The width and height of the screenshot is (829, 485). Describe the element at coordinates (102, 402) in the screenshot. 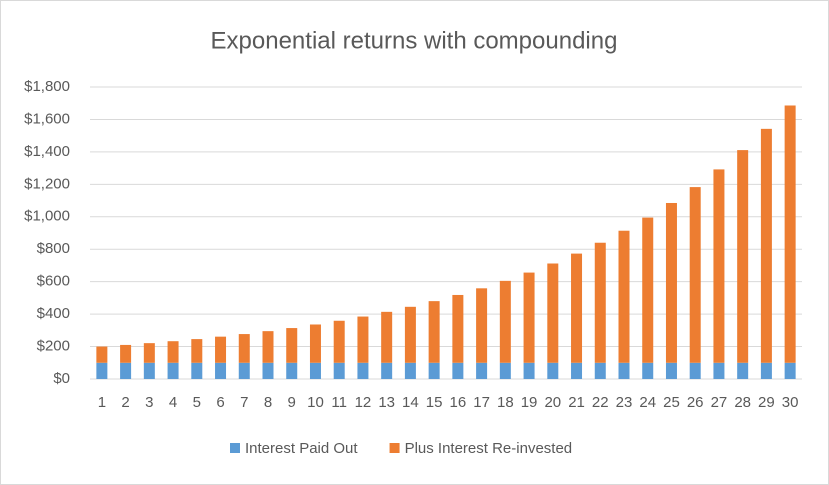

I see `x-tick-label: 1` at that location.